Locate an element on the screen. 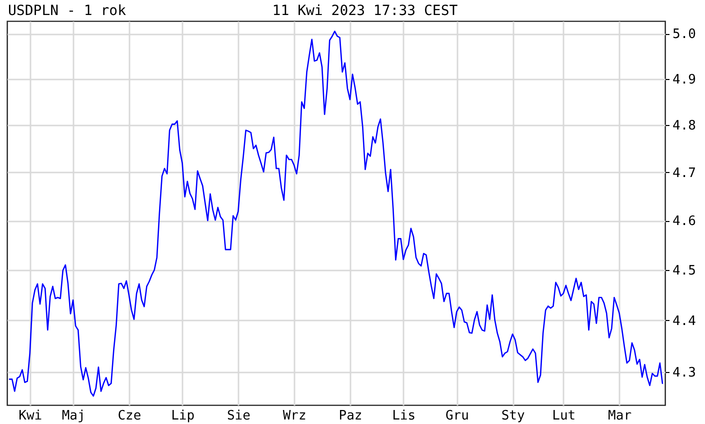  x-tick-label: Kwi is located at coordinates (30, 416).